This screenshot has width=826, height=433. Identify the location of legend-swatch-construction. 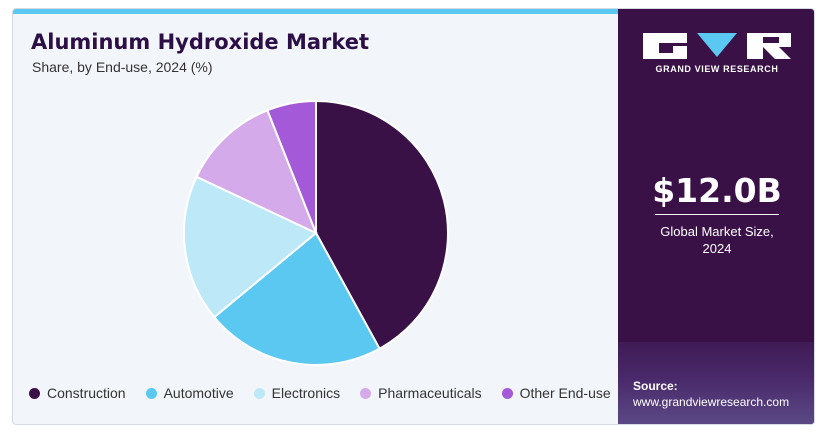
(34, 393).